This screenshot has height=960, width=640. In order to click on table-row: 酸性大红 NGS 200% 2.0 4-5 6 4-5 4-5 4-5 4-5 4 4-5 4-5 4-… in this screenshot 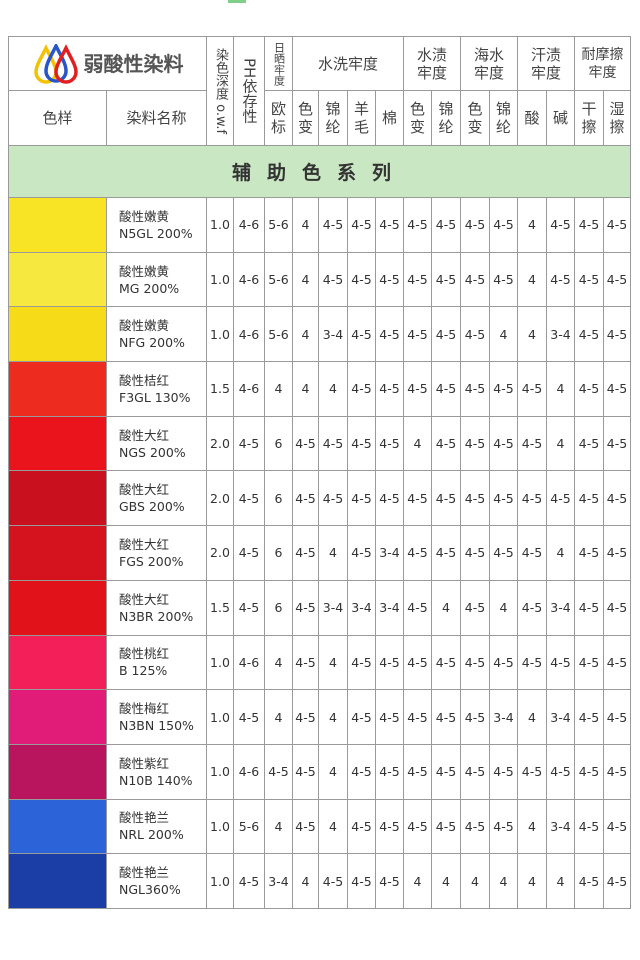, I will do `click(320, 443)`.